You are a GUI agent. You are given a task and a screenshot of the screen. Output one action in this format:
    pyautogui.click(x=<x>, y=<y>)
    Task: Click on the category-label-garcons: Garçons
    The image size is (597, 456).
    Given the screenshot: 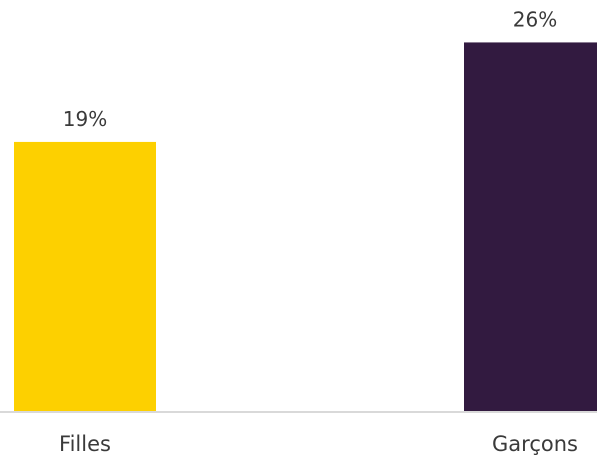 What is the action you would take?
    pyautogui.click(x=535, y=444)
    